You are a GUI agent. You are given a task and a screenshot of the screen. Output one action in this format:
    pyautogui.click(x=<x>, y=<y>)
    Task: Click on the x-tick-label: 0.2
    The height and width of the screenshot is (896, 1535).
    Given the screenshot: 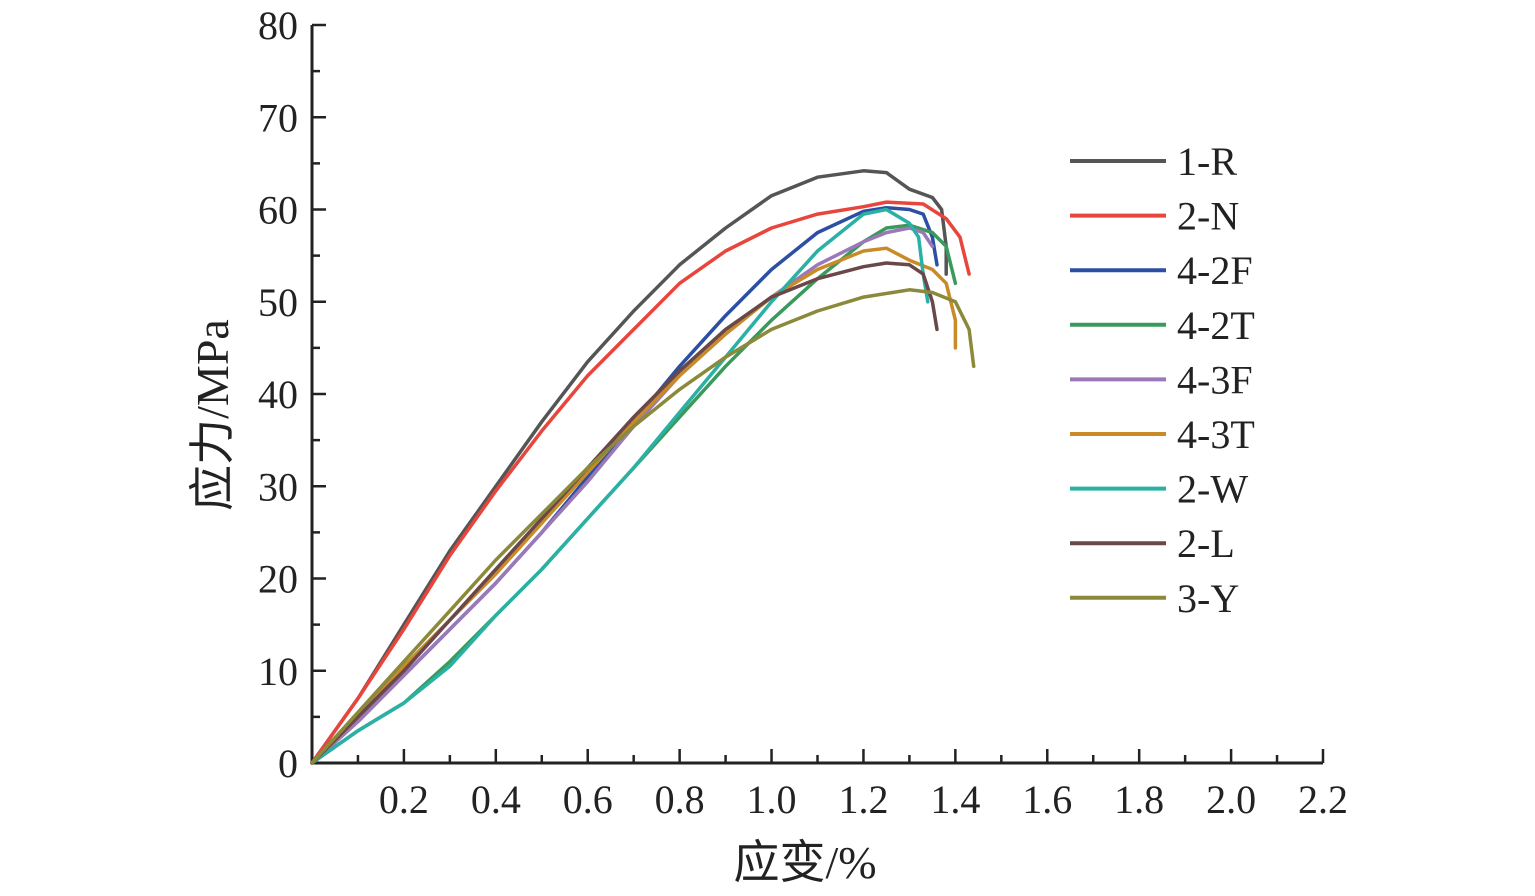 What is the action you would take?
    pyautogui.click(x=404, y=799)
    